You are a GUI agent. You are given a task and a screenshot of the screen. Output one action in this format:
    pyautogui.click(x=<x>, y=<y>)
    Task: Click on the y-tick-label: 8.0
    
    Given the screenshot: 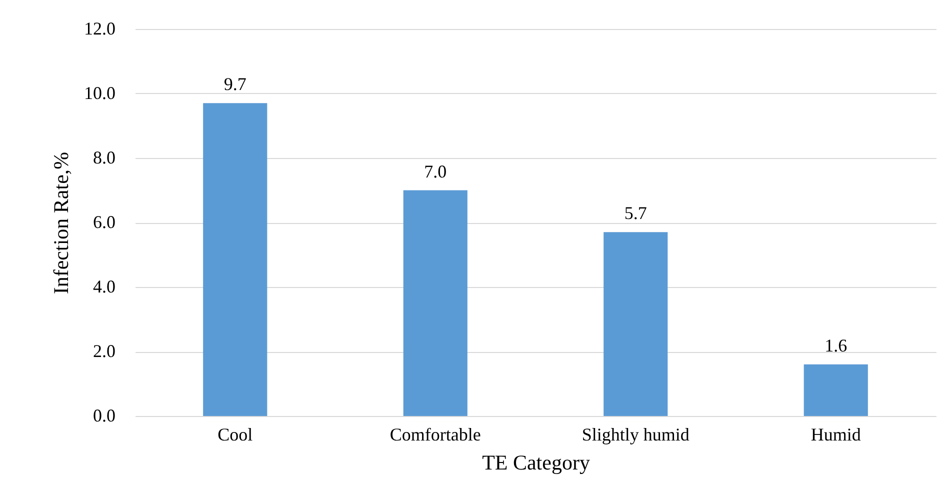 What is the action you would take?
    pyautogui.click(x=104, y=158)
    